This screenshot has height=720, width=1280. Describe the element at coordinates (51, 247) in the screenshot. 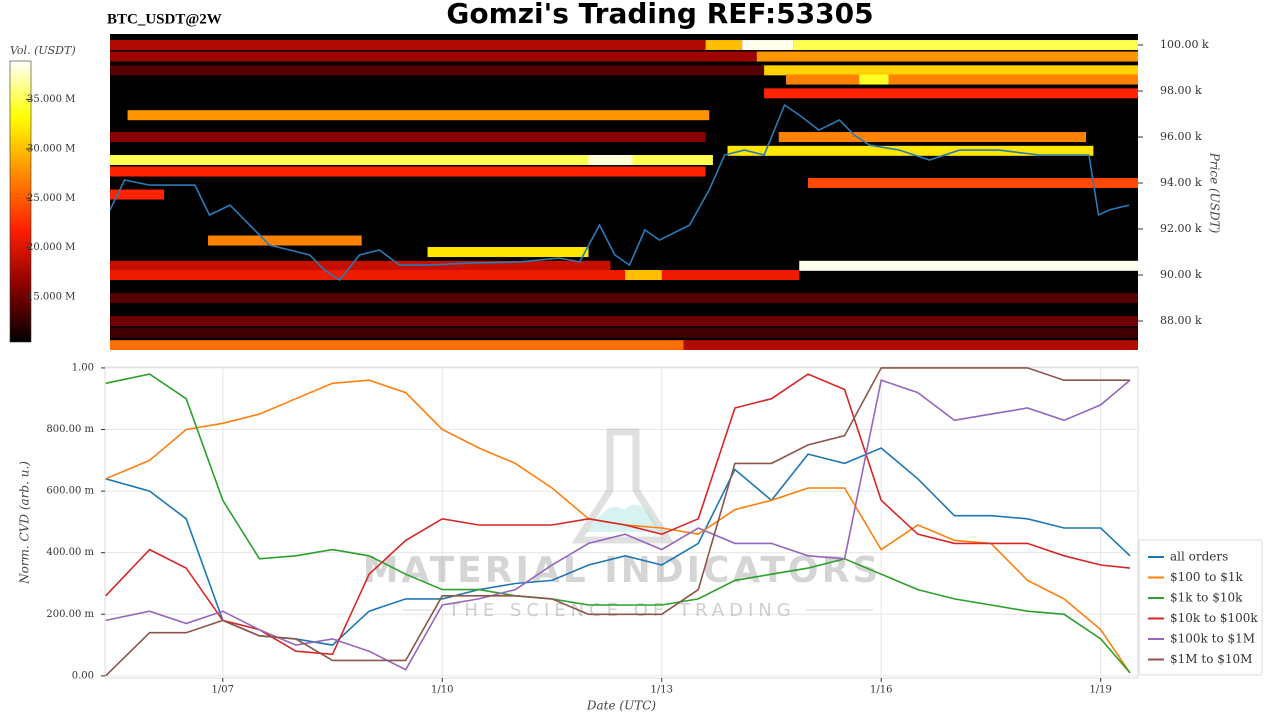

I see `colorbar-tick-label: 20.000 M` at that location.